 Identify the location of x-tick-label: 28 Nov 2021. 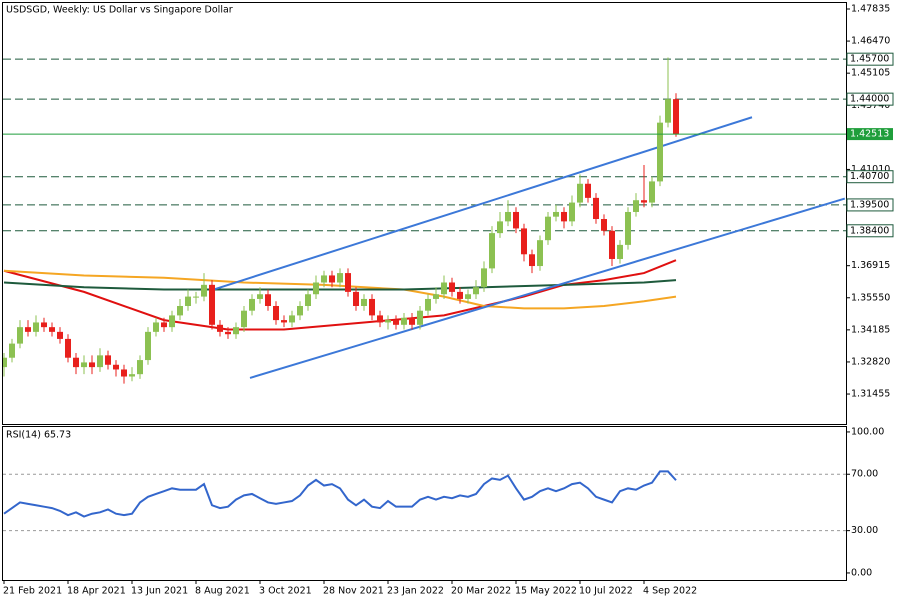
(353, 591).